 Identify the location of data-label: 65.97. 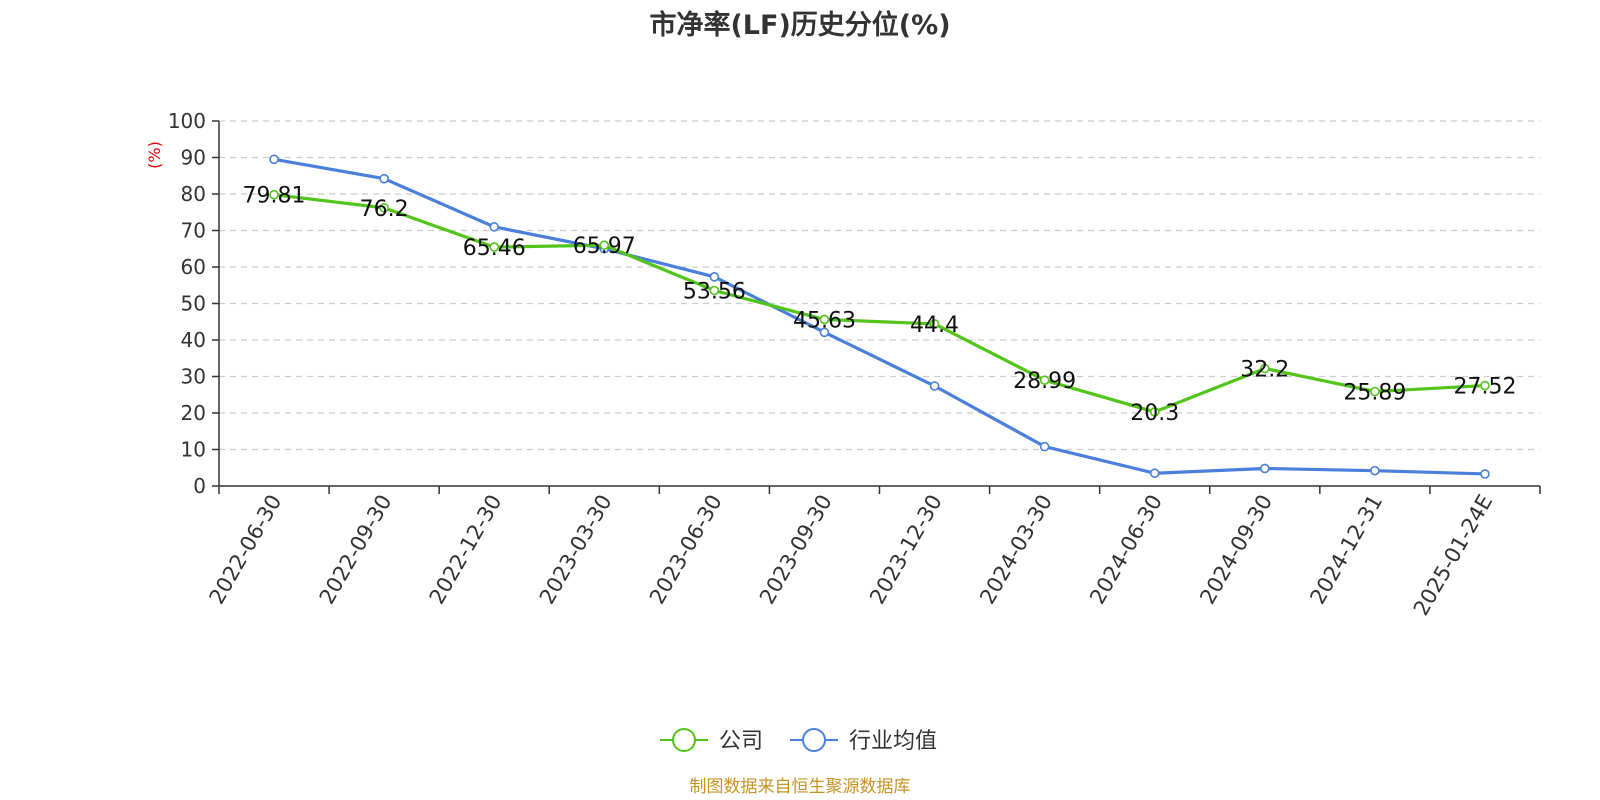
(604, 246).